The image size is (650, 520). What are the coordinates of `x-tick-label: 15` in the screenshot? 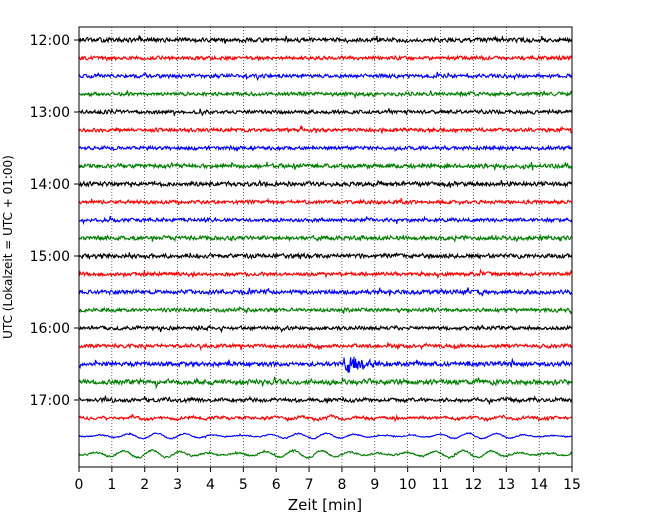 It's located at (572, 485).